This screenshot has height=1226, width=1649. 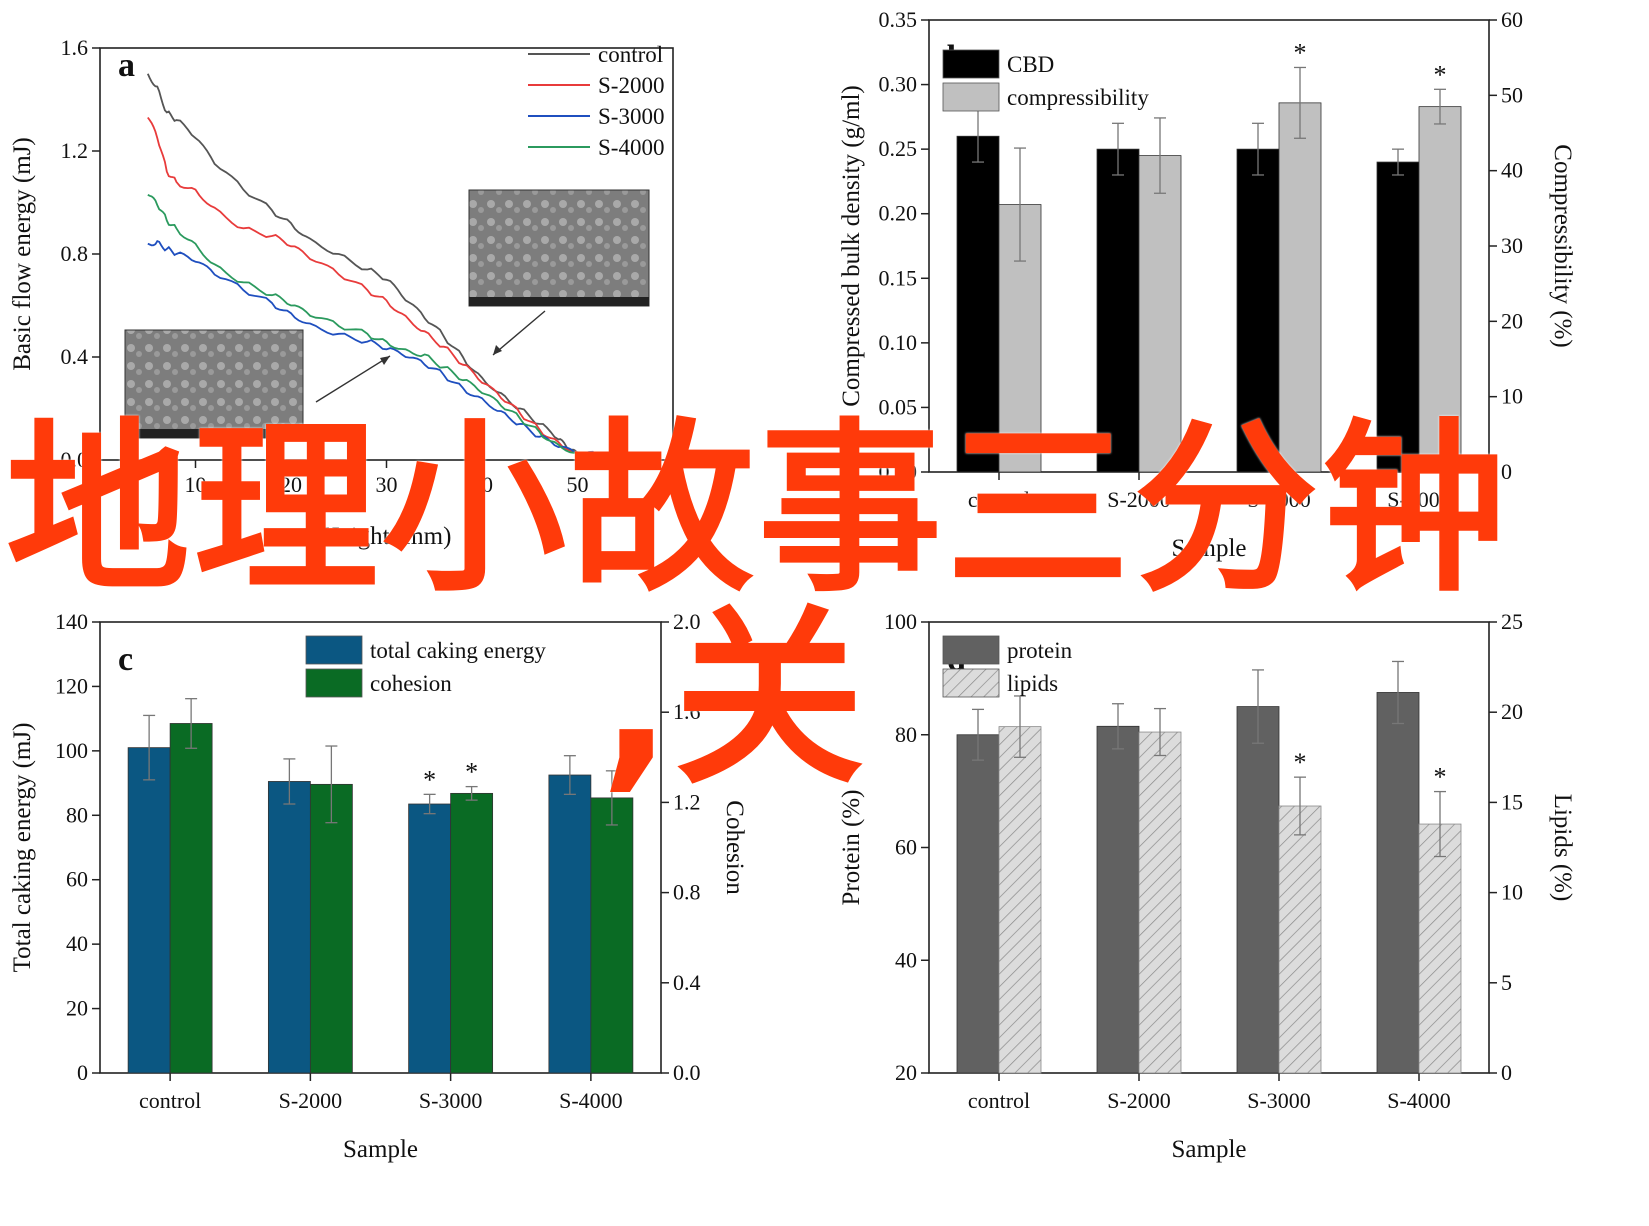 What do you see at coordinates (1512, 170) in the screenshot?
I see `y2-tick-label: 40` at bounding box center [1512, 170].